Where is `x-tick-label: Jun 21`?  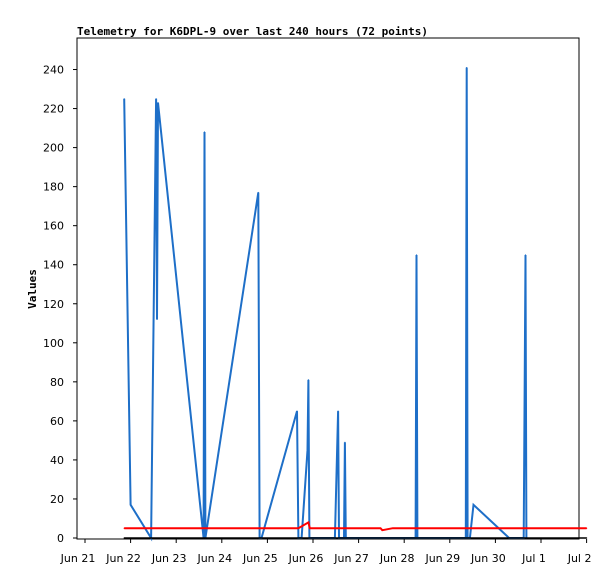
x-tick-label: Jun 21 is located at coordinates (78, 558).